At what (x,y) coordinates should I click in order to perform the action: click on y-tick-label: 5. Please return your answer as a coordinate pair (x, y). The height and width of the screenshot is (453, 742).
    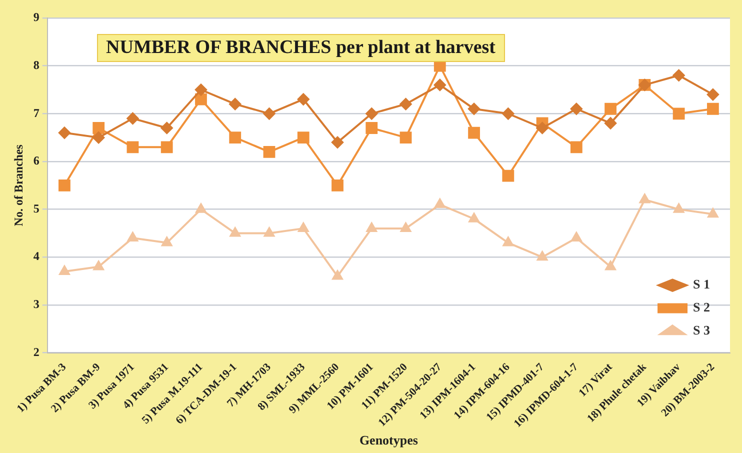
    Looking at the image, I should click on (36, 208).